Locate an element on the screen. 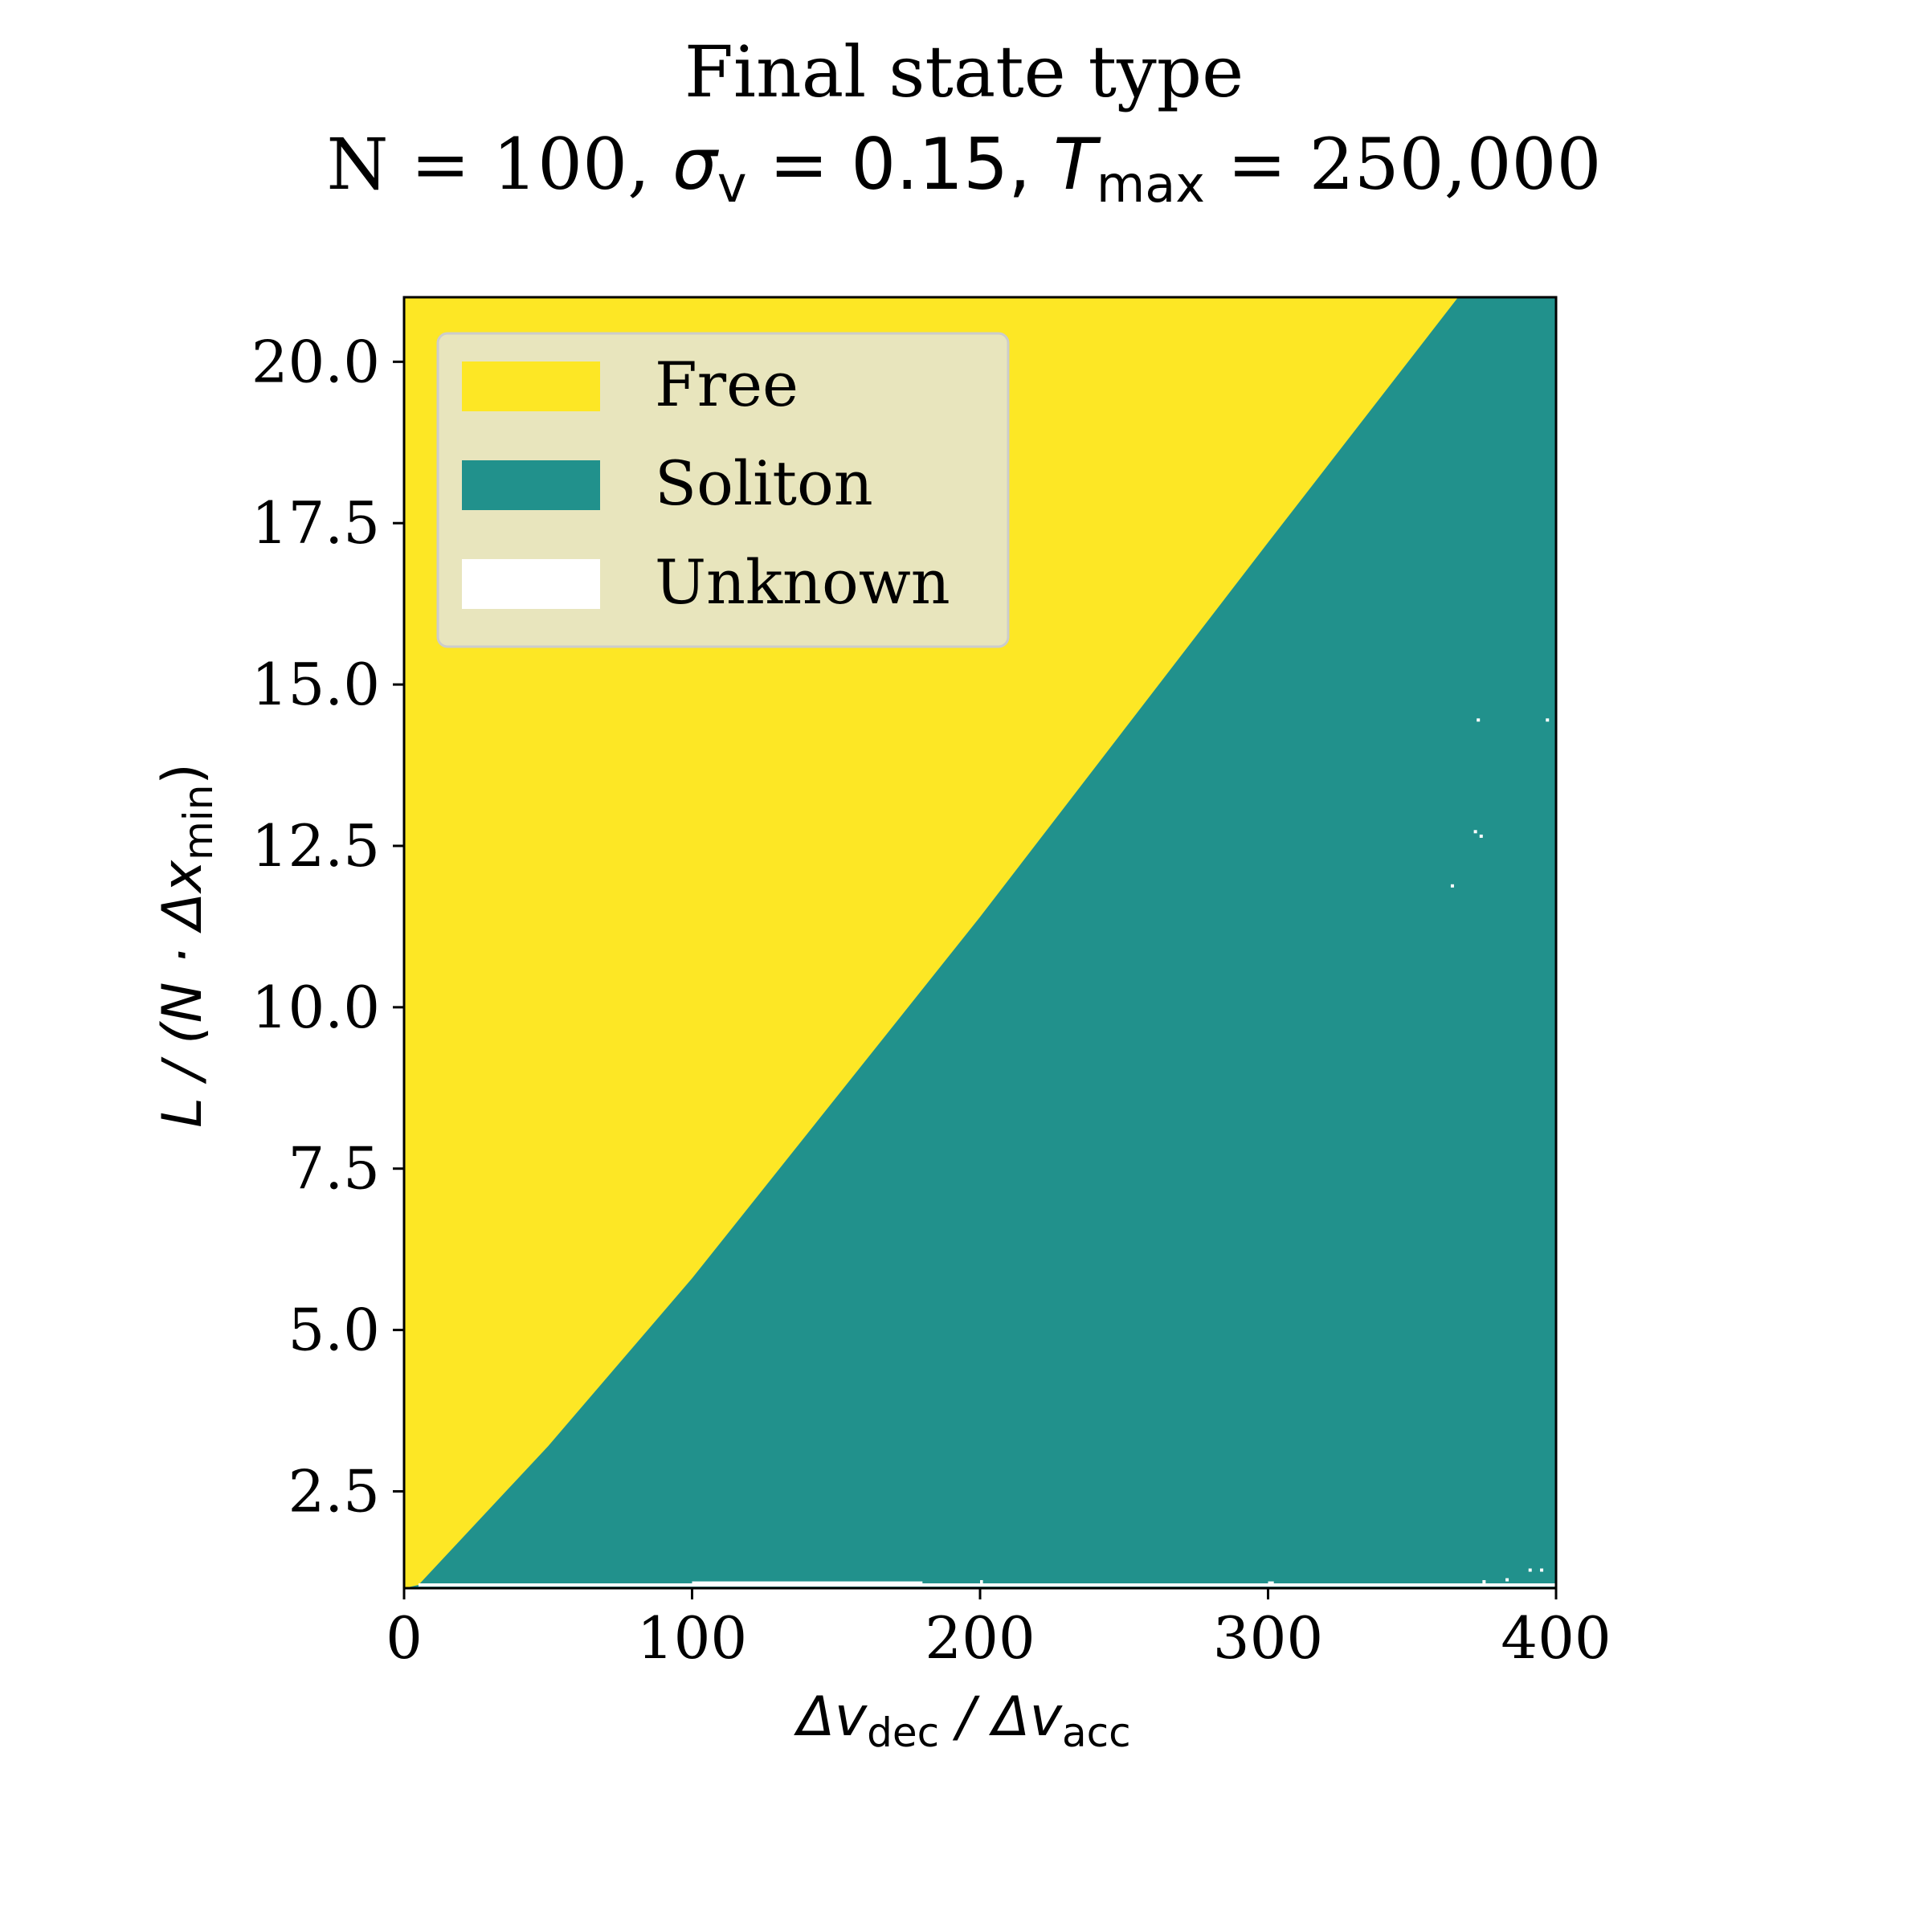  y-tick-label: 15.0 is located at coordinates (315, 685).